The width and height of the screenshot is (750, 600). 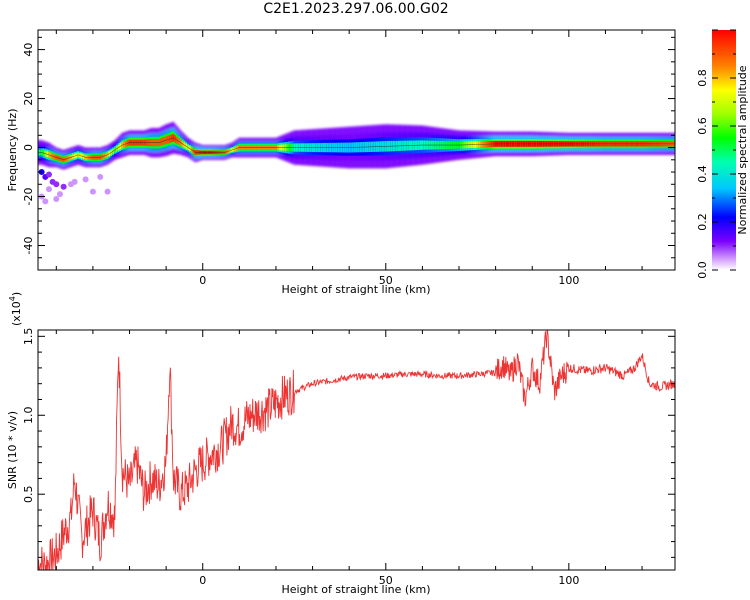 I want to click on colorbar-tick-label: 0.2, so click(x=702, y=222).